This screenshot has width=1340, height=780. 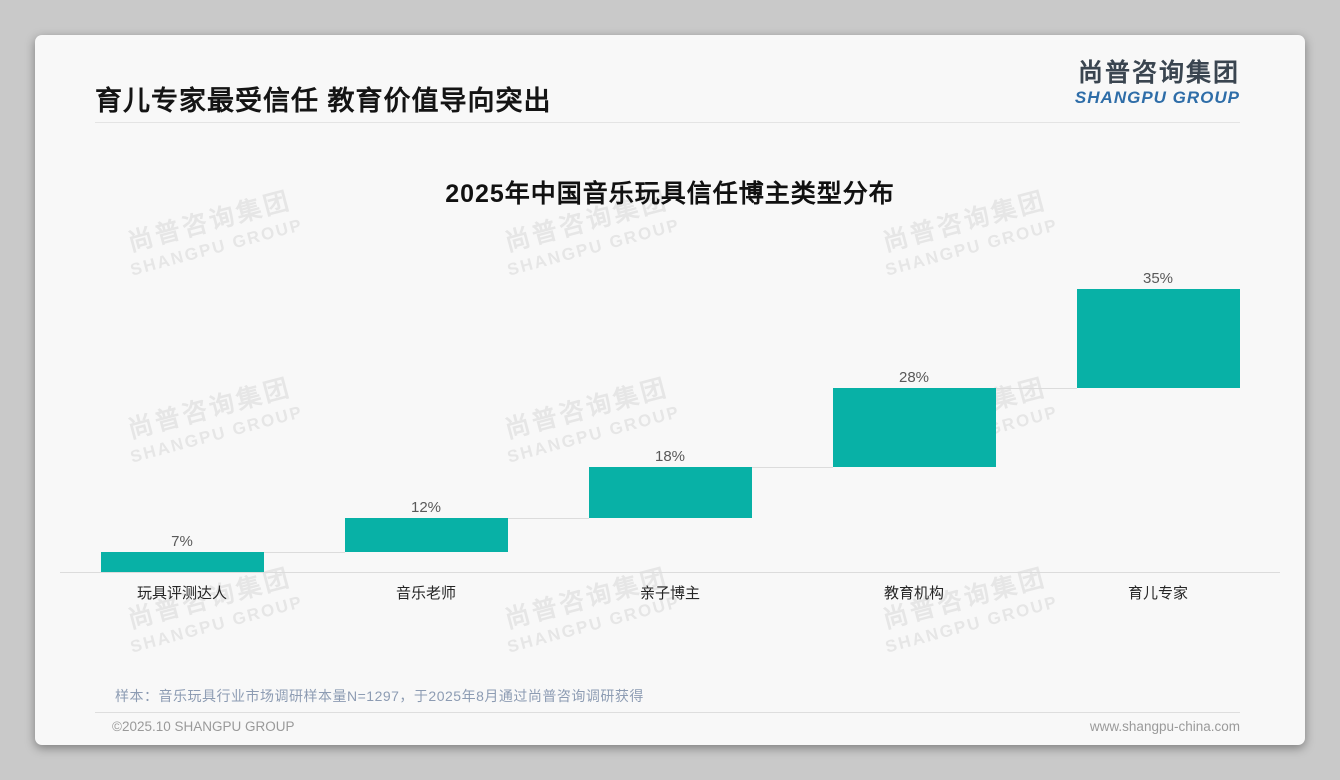 I want to click on logo-chinese-name: 尚普咨询集团, so click(x=1158, y=73).